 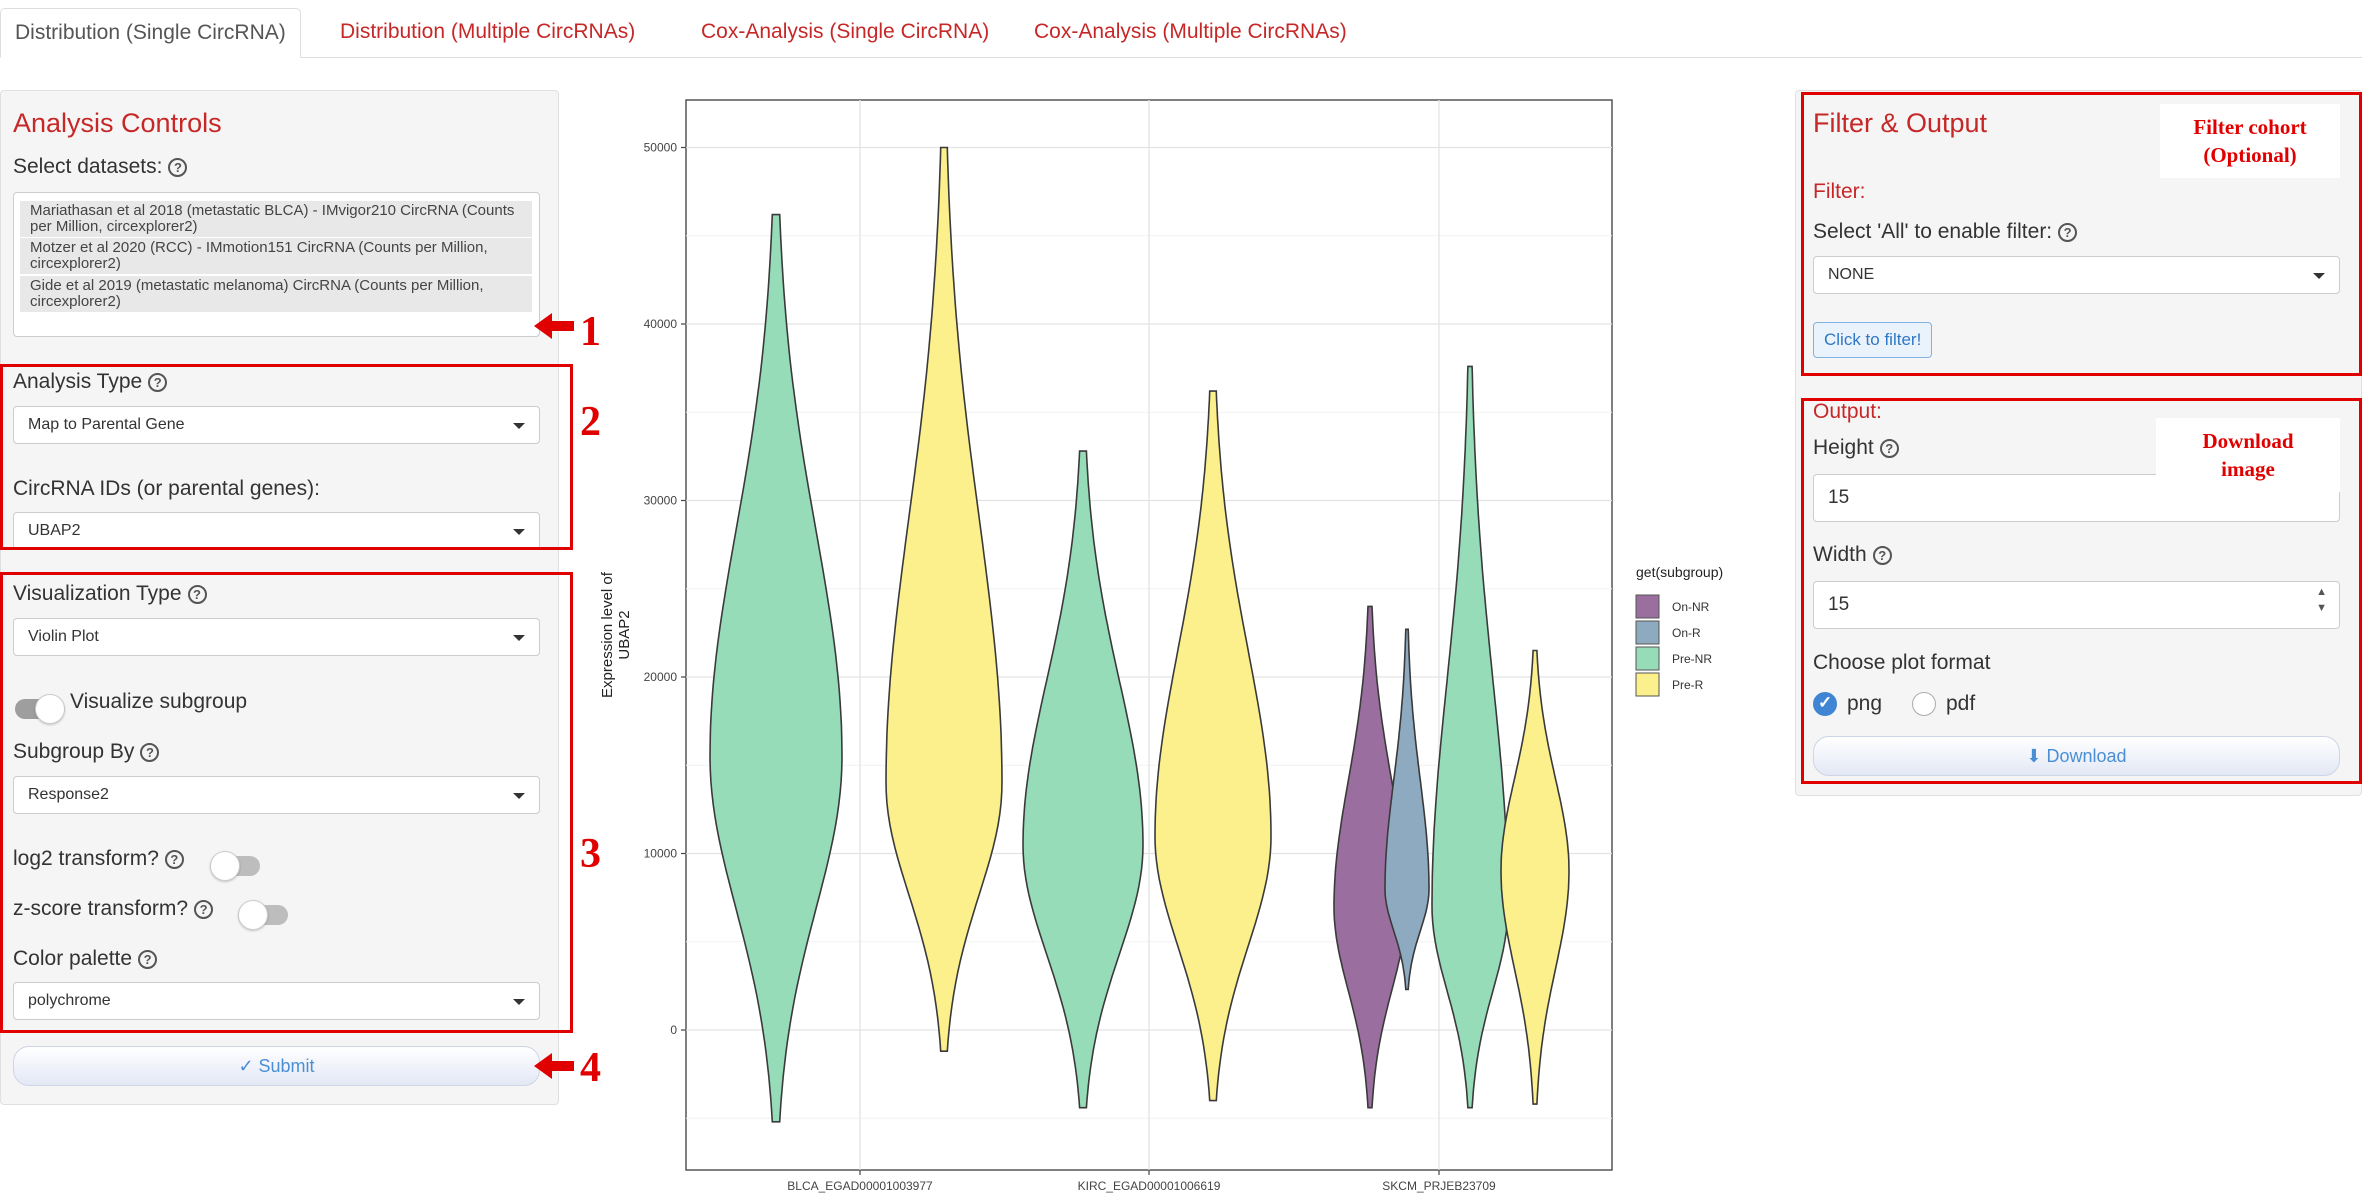 What do you see at coordinates (2250, 155) in the screenshot?
I see `filter-note-line2: (Optional)` at bounding box center [2250, 155].